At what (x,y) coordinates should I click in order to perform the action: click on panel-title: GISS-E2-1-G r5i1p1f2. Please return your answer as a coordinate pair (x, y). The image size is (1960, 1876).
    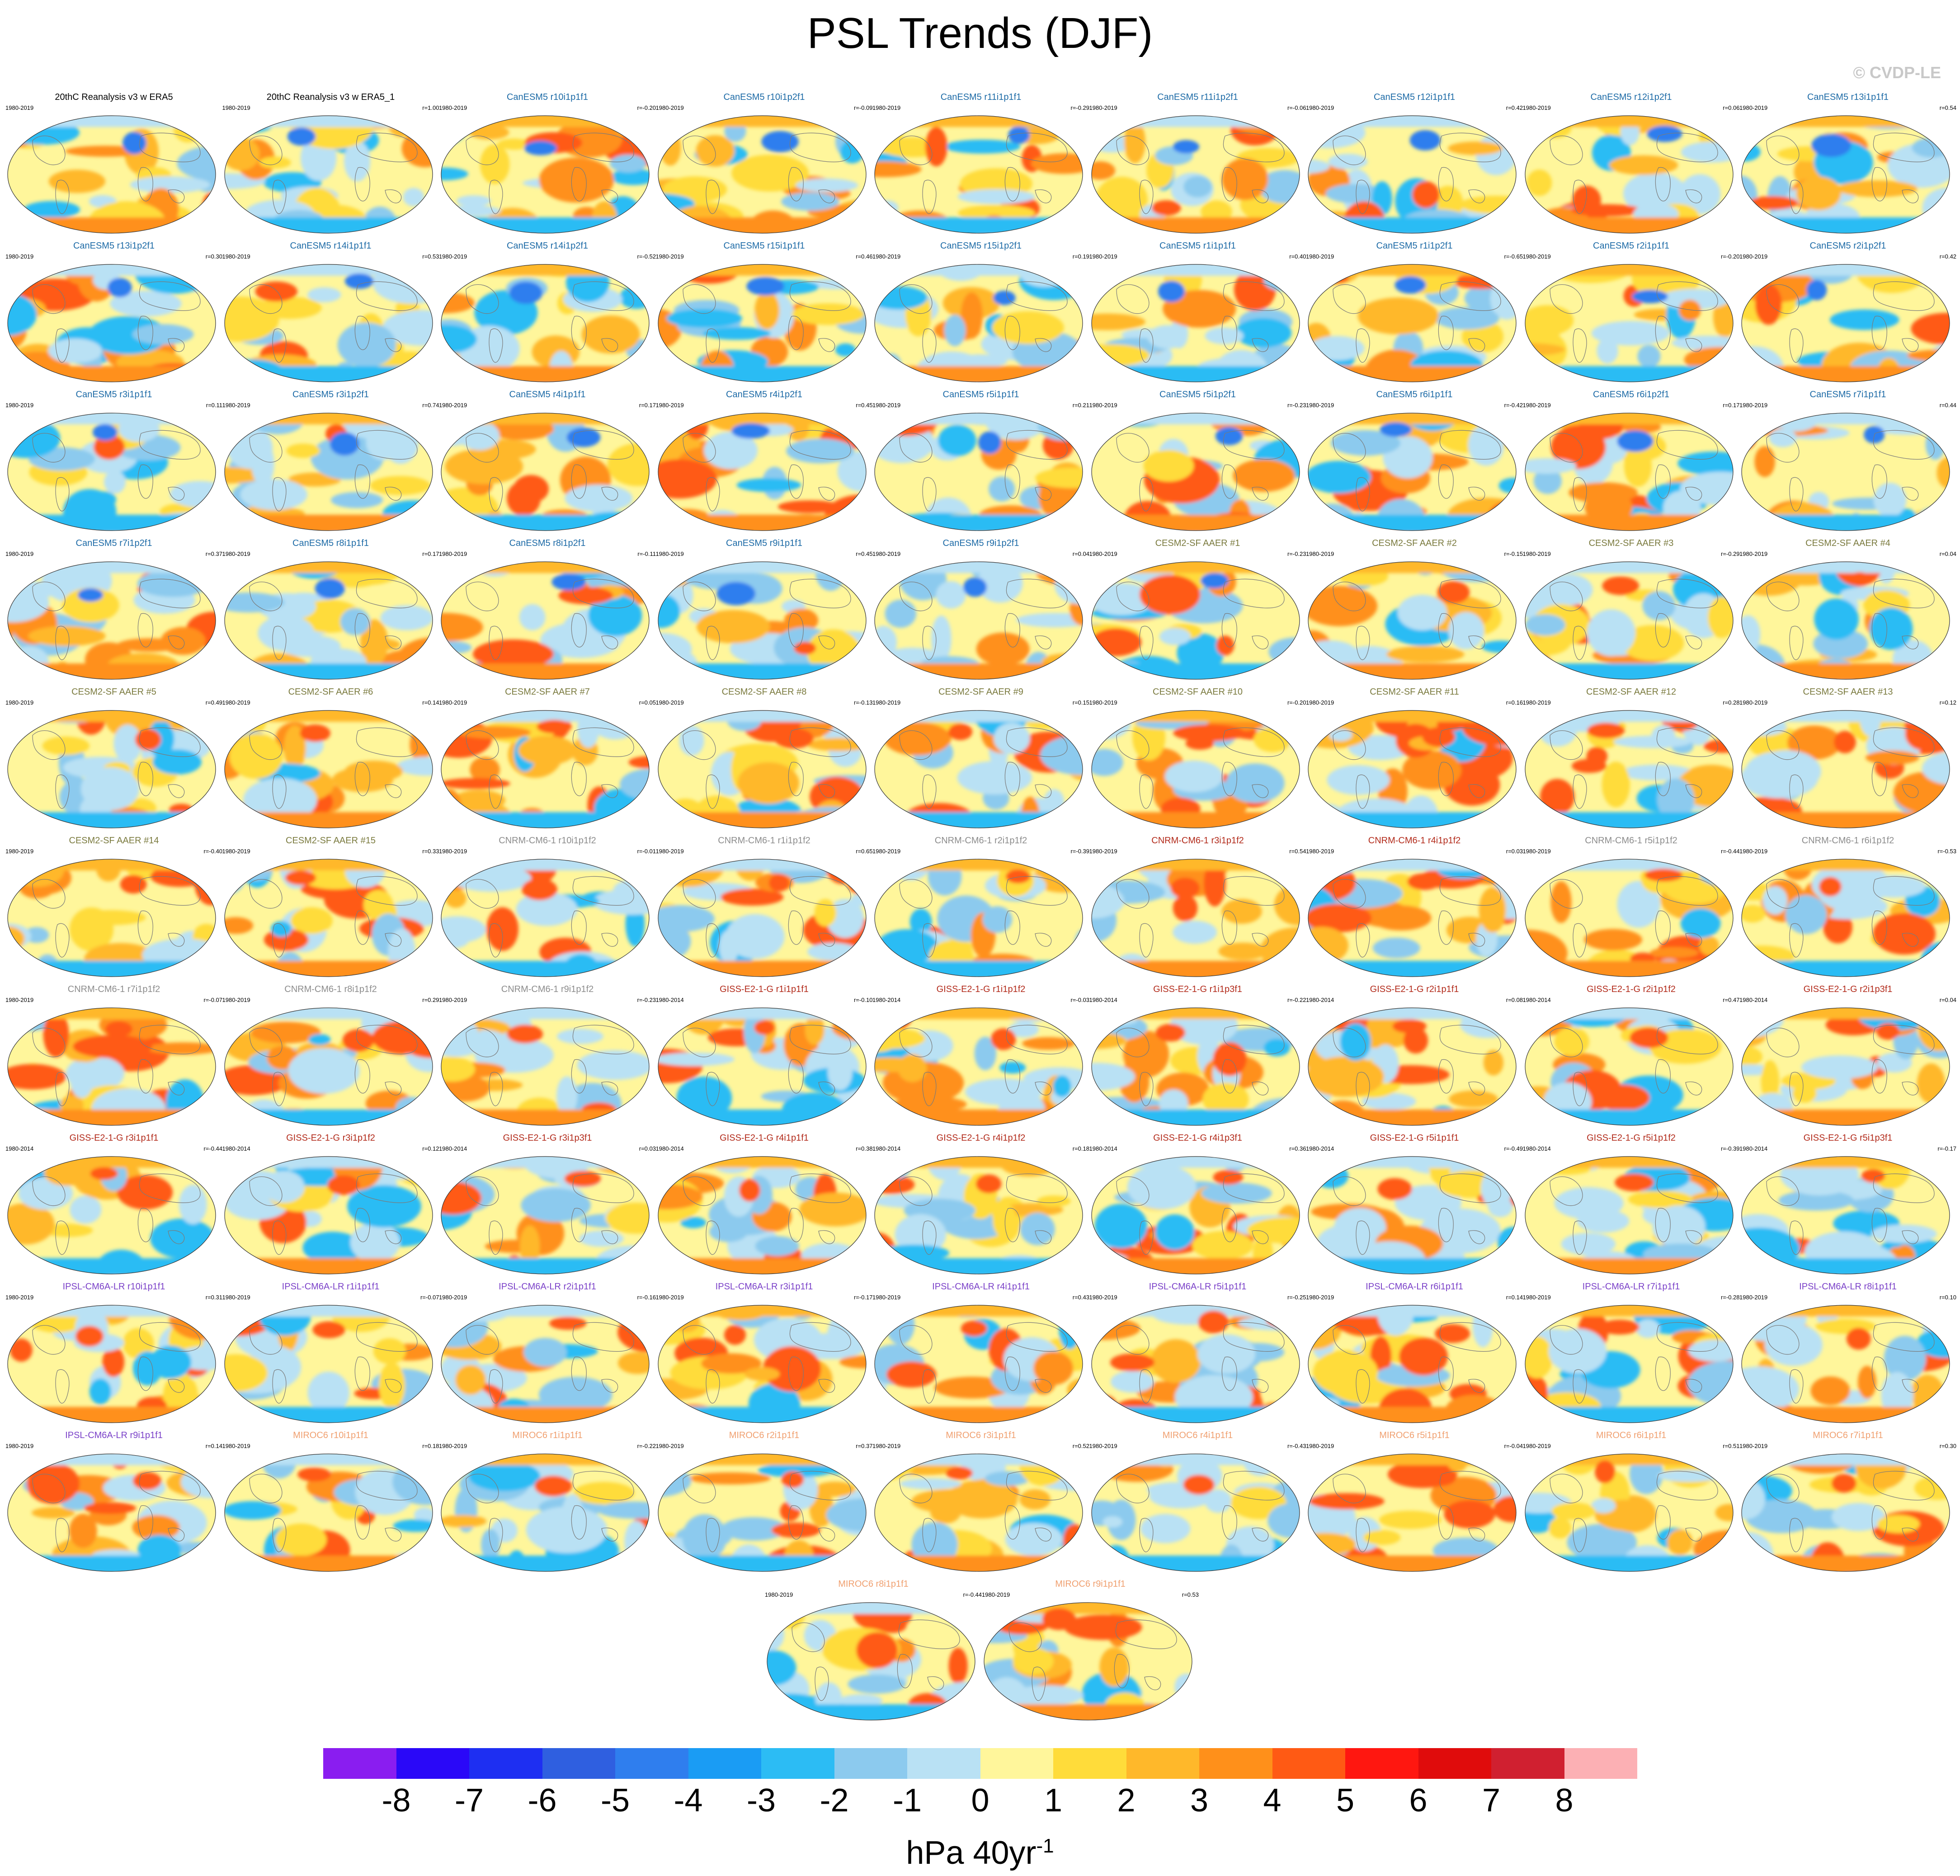
    Looking at the image, I should click on (1631, 1138).